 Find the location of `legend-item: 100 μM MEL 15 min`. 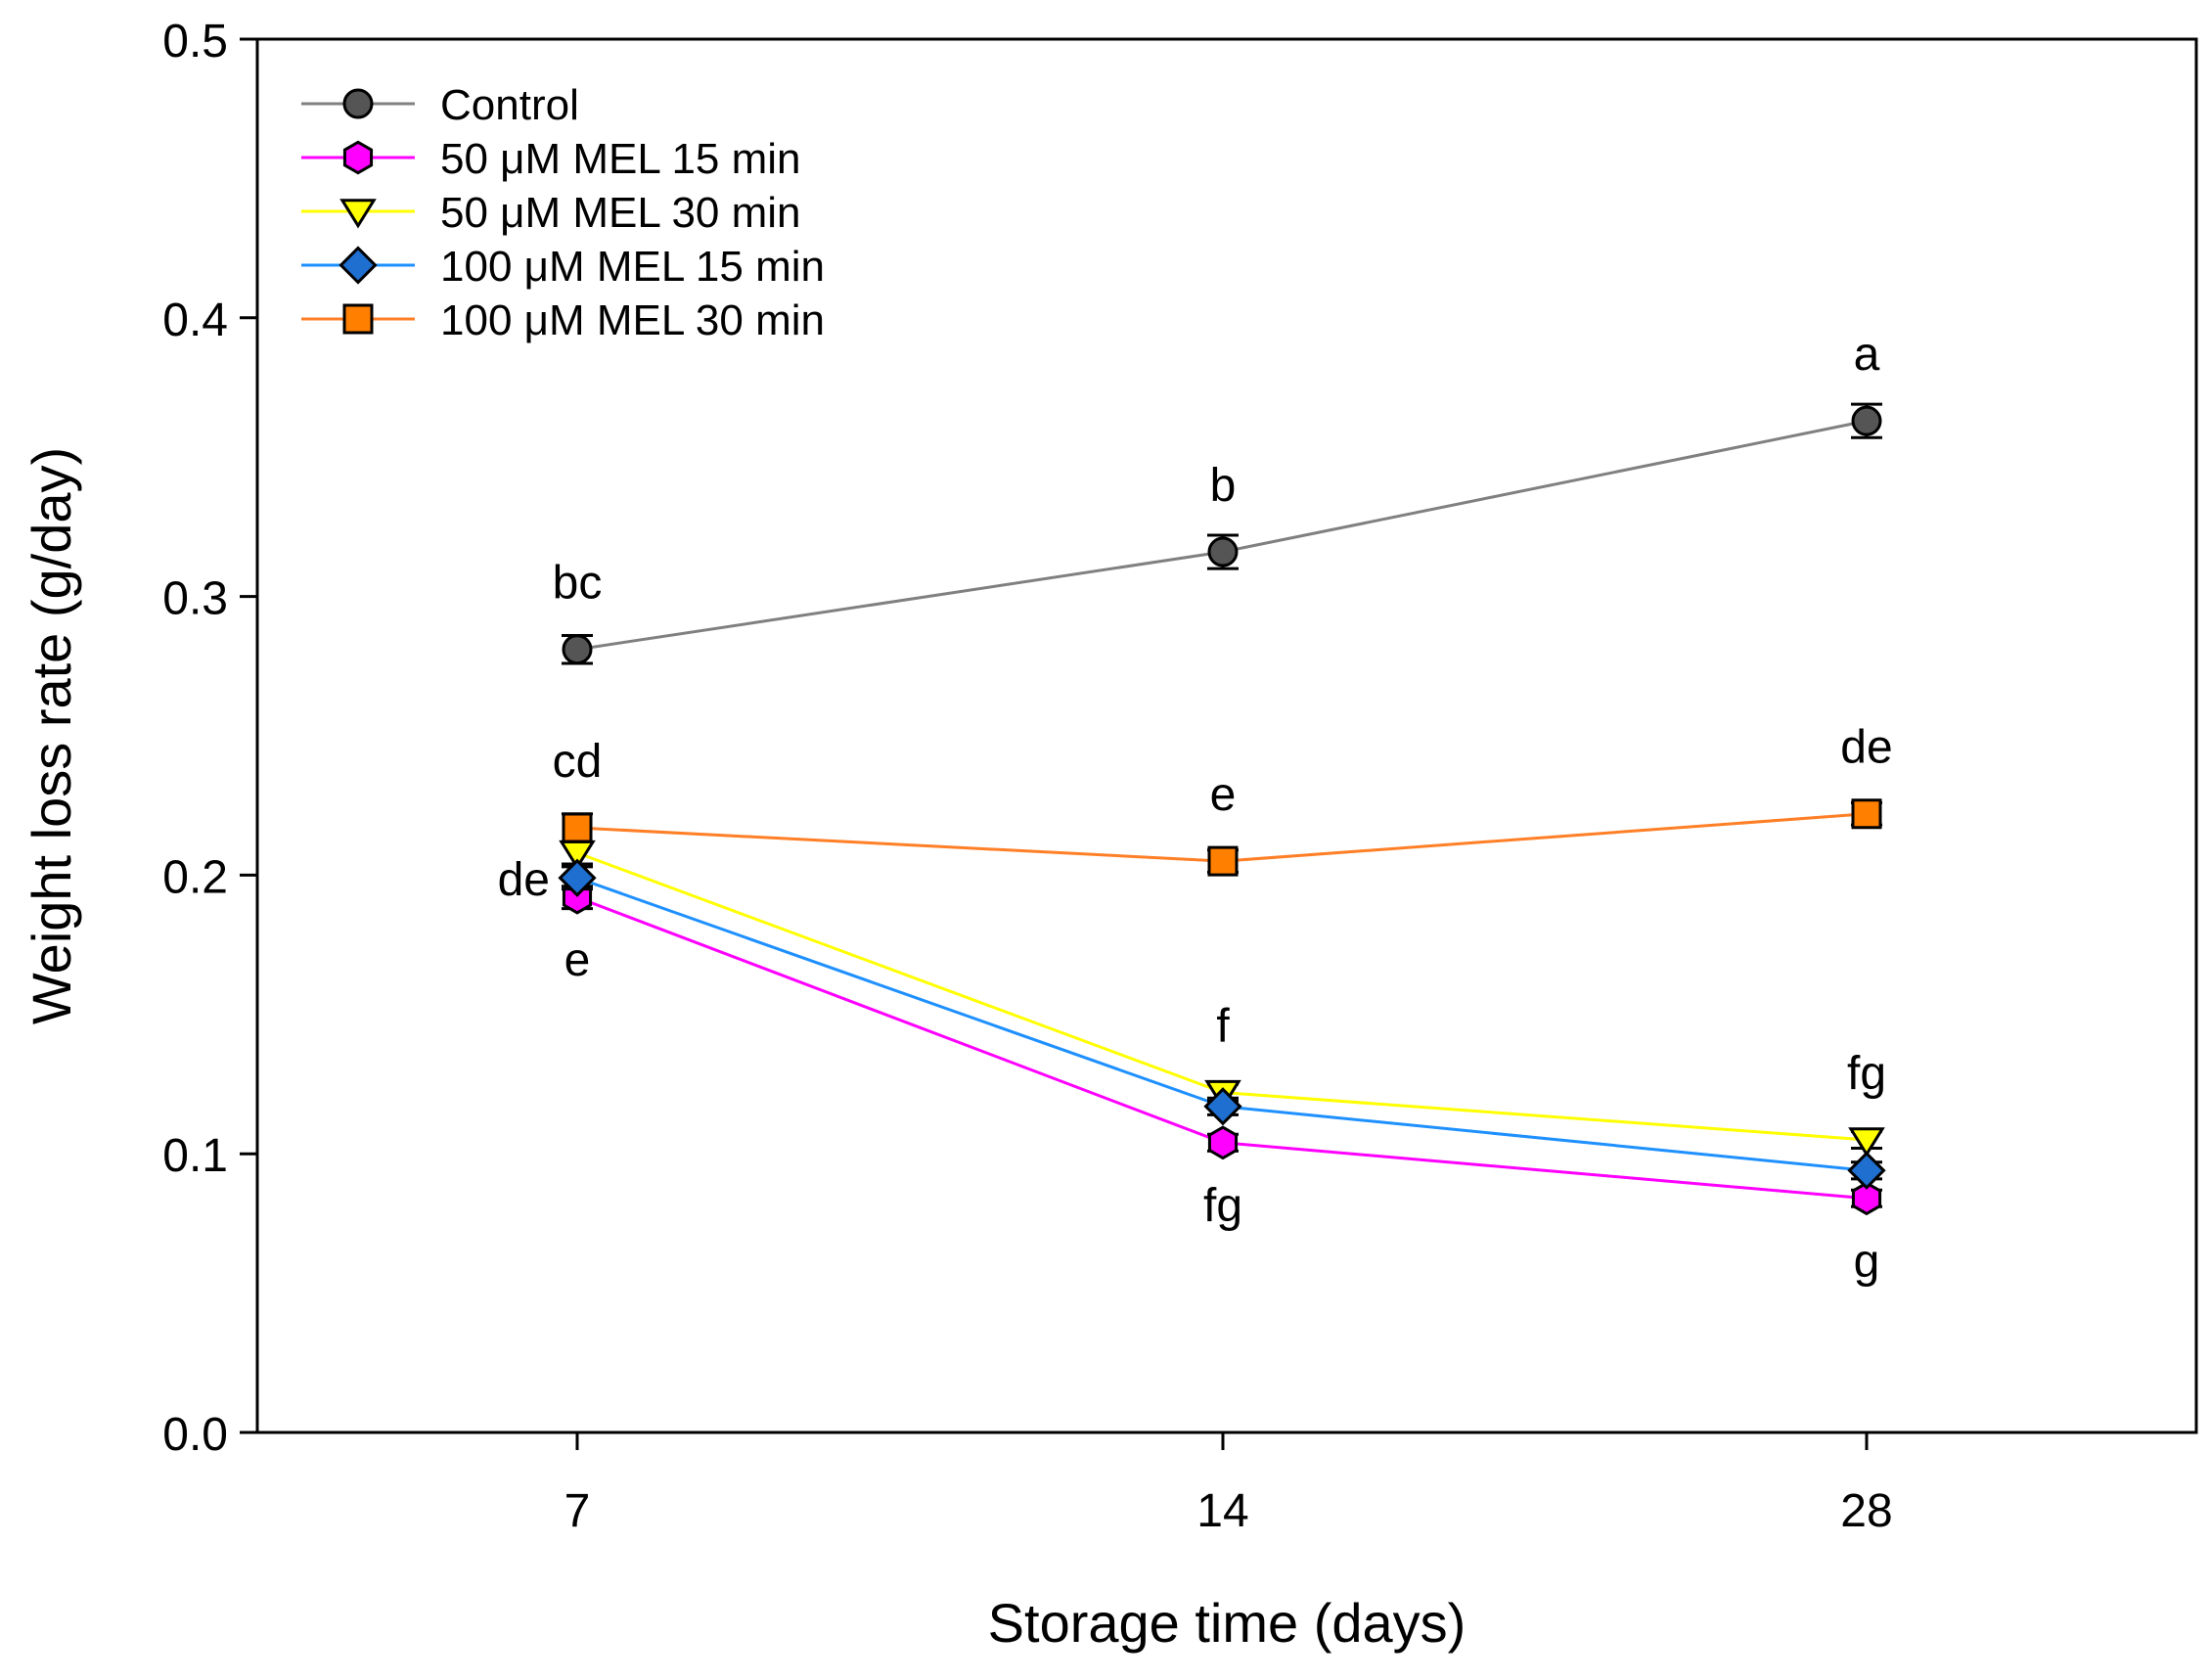

legend-item: 100 μM MEL 15 min is located at coordinates (563, 267).